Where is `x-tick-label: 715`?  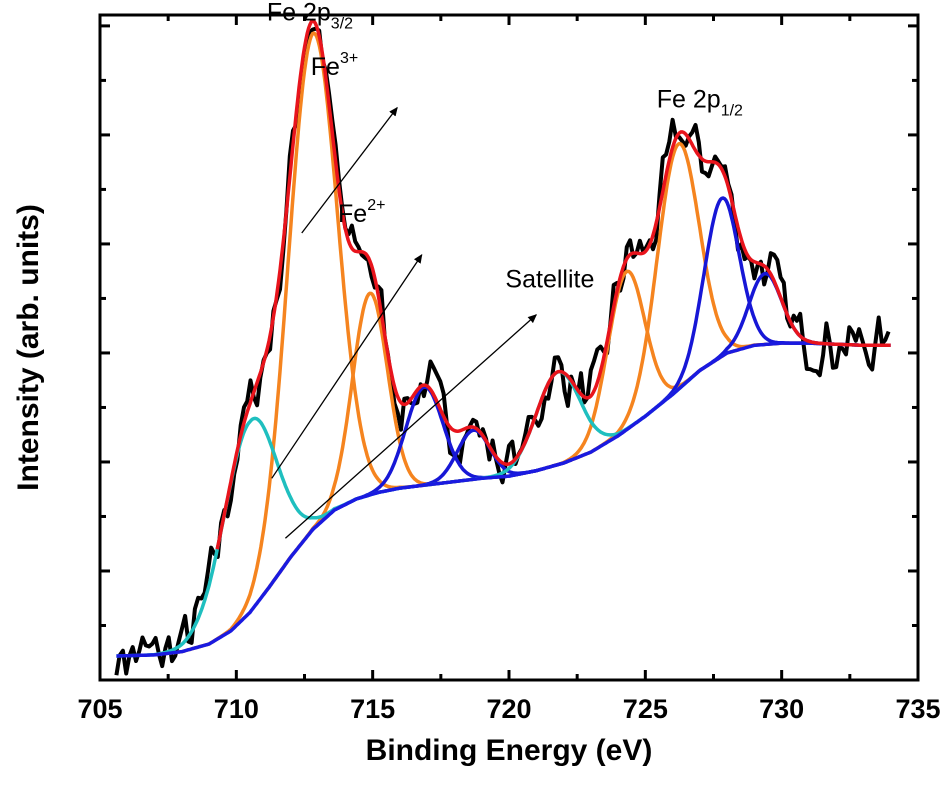 x-tick-label: 715 is located at coordinates (372, 709).